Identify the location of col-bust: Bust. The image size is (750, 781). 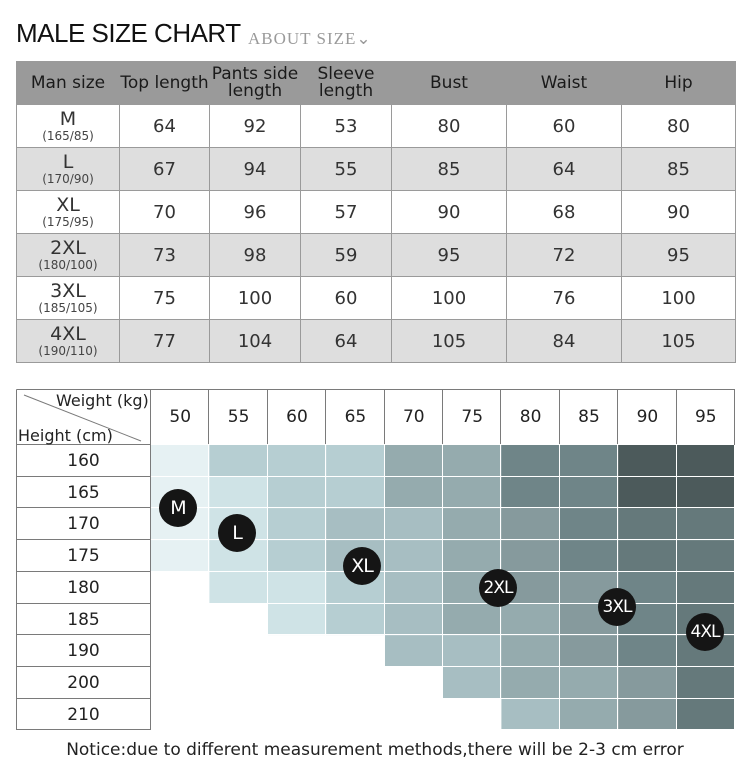
(449, 83).